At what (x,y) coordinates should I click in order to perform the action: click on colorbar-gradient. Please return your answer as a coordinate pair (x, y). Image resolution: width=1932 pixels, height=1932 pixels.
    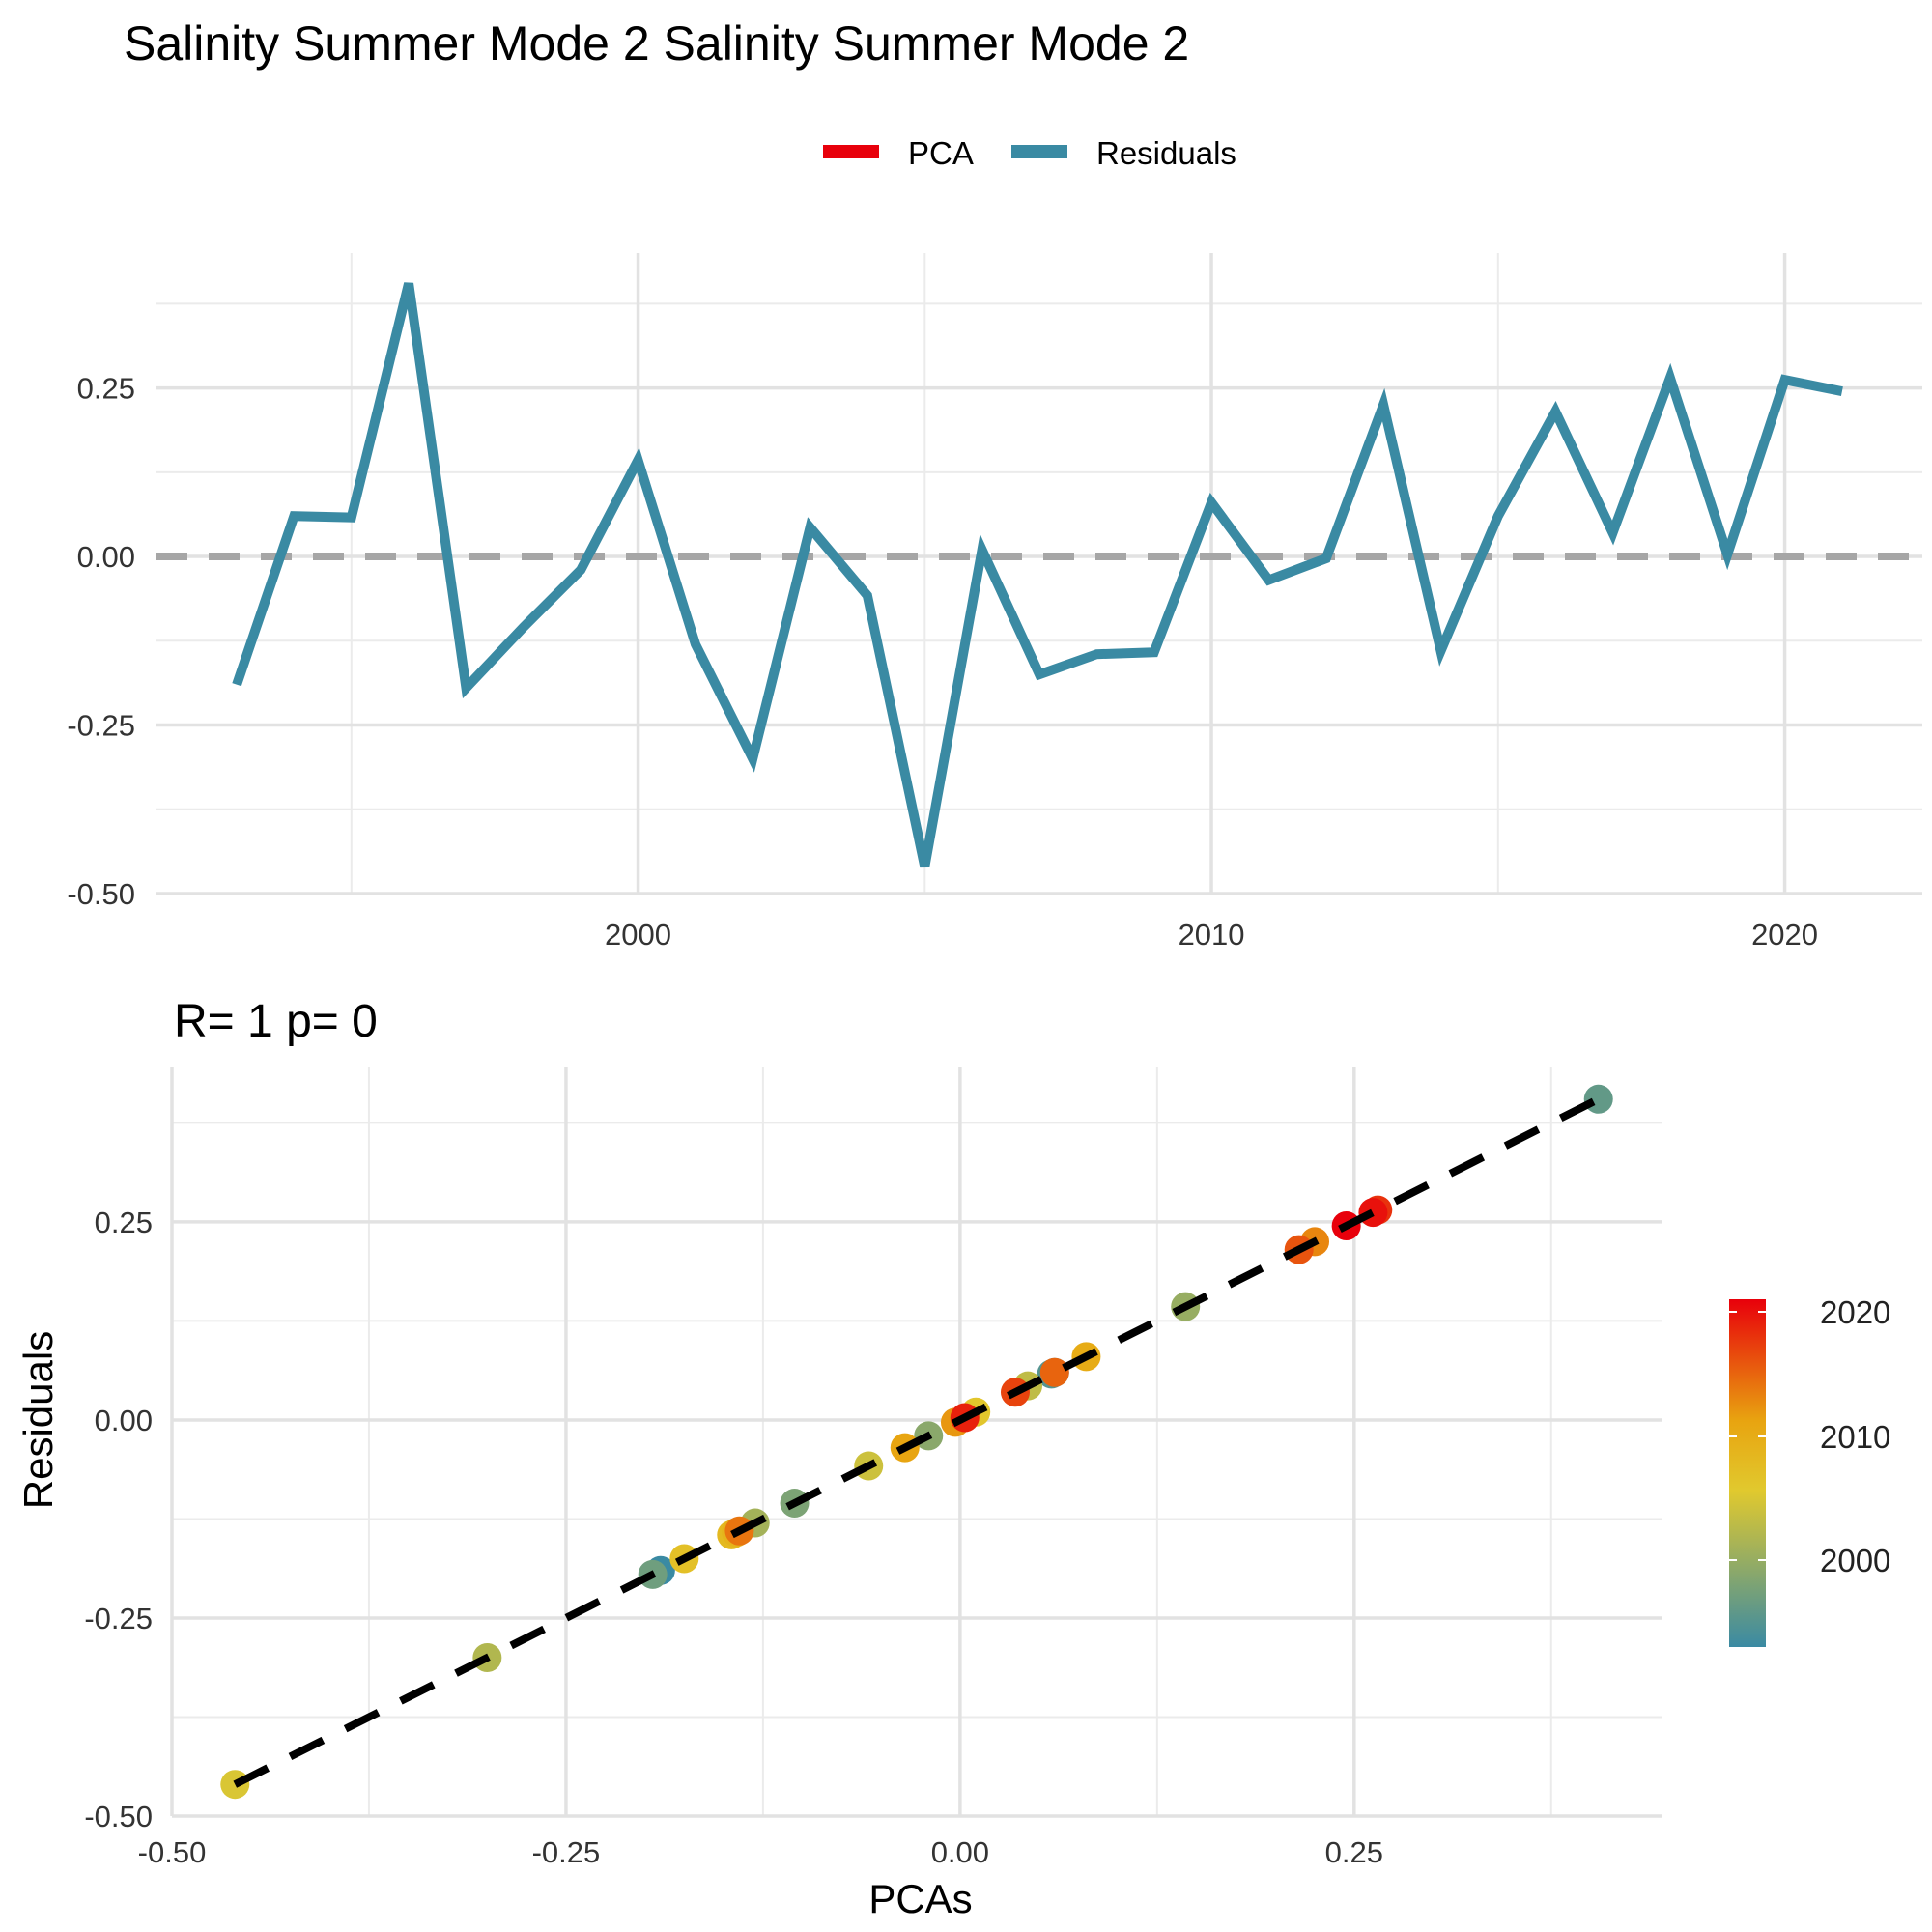
    Looking at the image, I should click on (1747, 1473).